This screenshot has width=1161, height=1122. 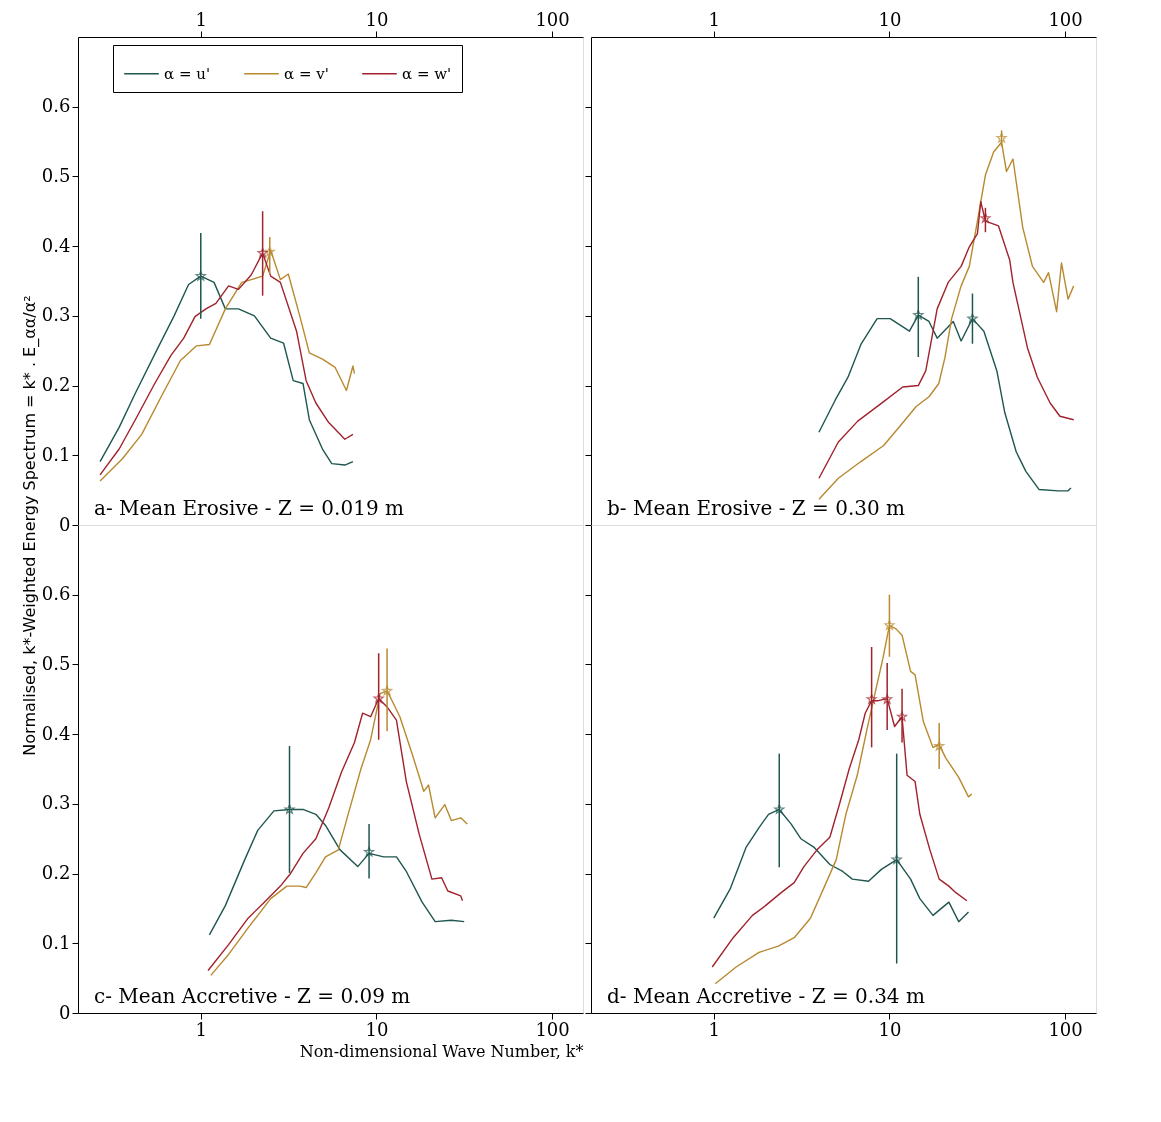 I want to click on annotation: c- Mean Accretive - Z = 0.09 m, so click(x=252, y=996).